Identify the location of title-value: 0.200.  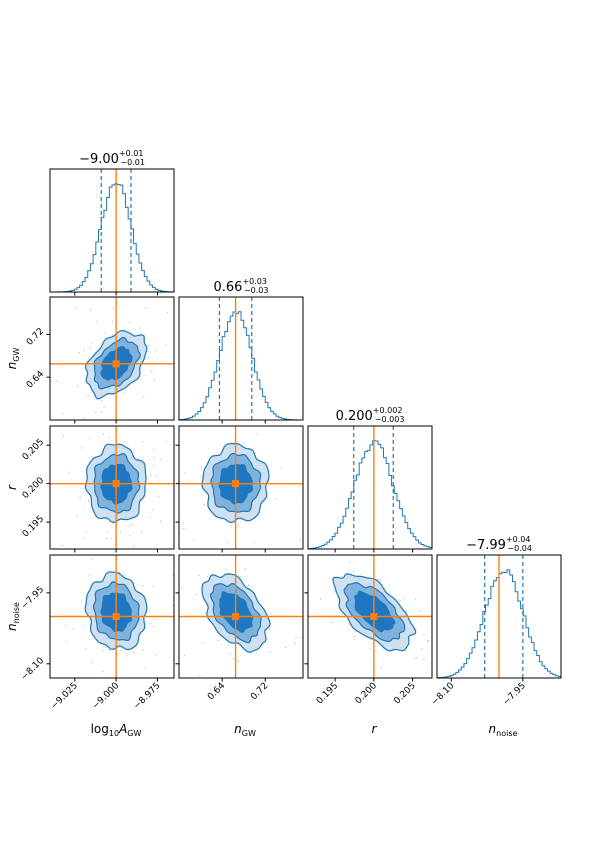
(354, 416).